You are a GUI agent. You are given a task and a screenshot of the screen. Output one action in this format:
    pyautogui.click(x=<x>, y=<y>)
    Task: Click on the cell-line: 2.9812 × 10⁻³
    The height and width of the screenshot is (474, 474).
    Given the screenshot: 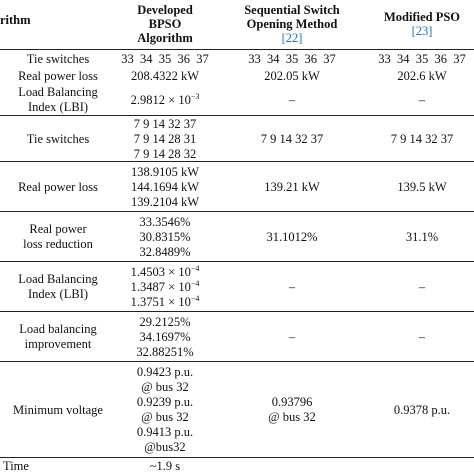 What is the action you would take?
    pyautogui.click(x=165, y=99)
    